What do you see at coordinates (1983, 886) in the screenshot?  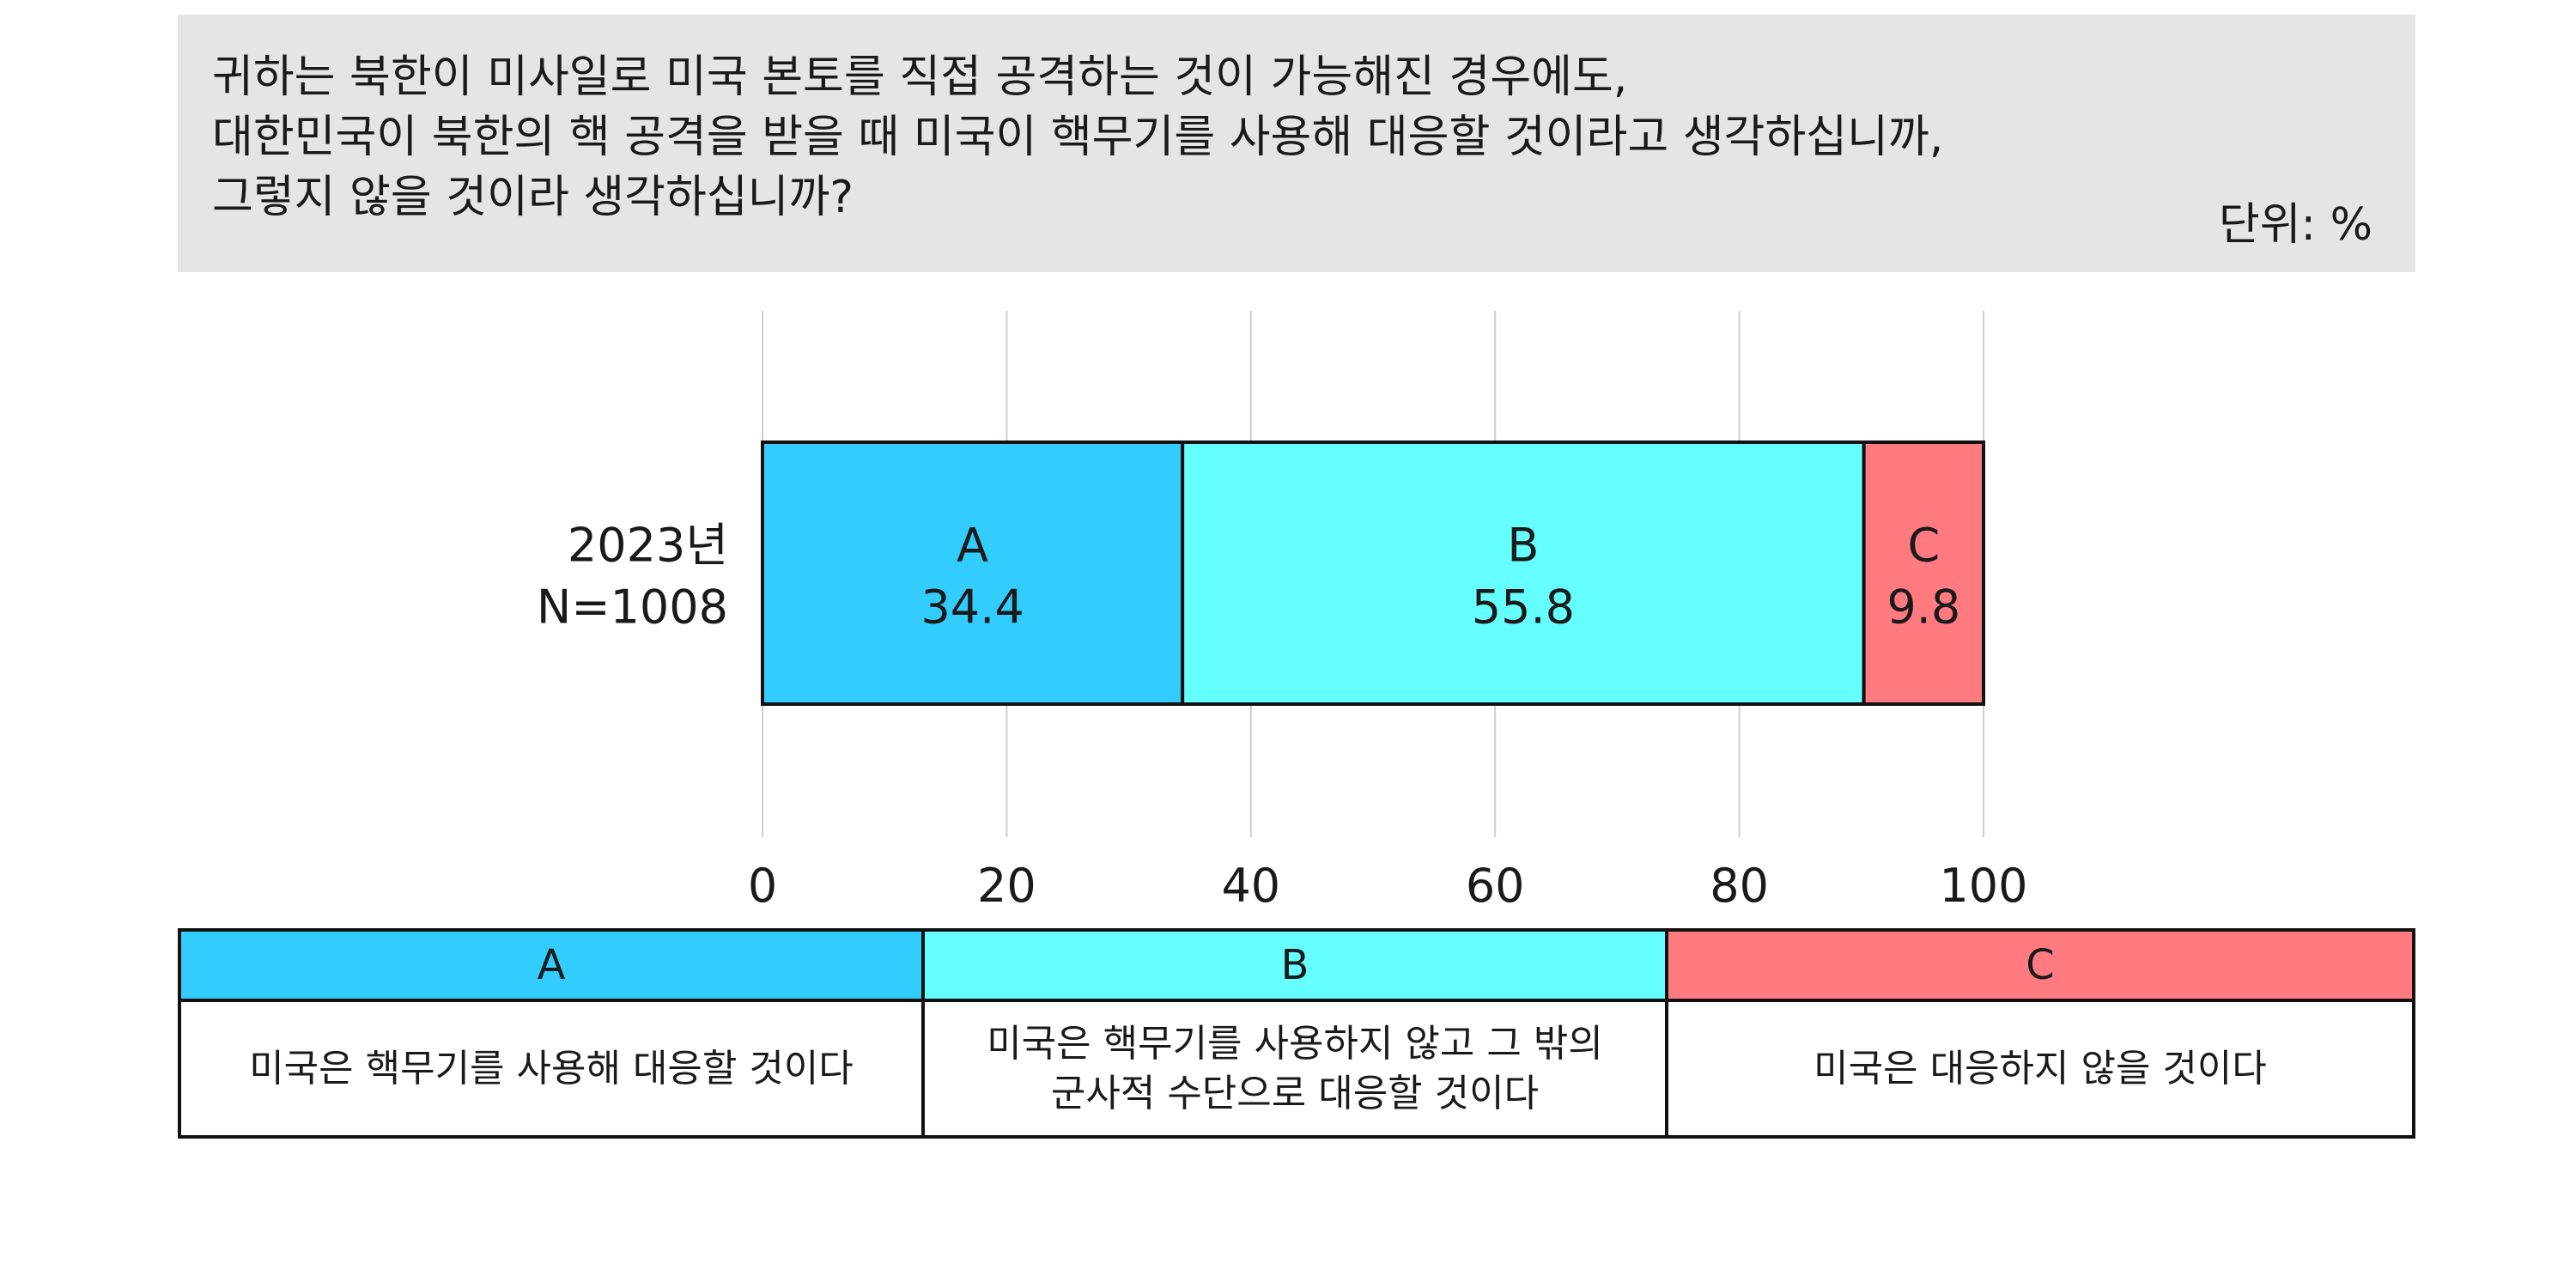 I see `x-tick-label-100: 100` at bounding box center [1983, 886].